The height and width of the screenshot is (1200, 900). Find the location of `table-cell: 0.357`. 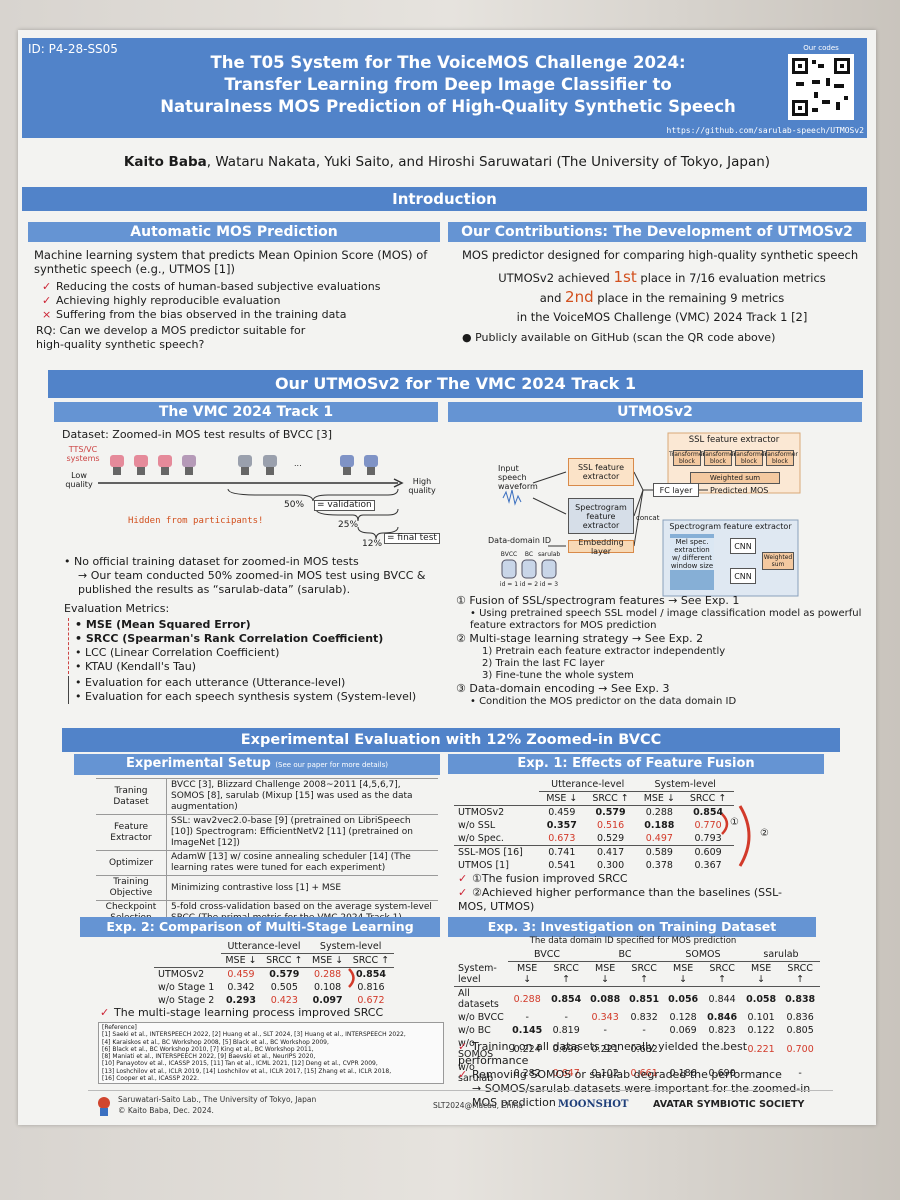

table-cell: 0.357 is located at coordinates (561, 825).